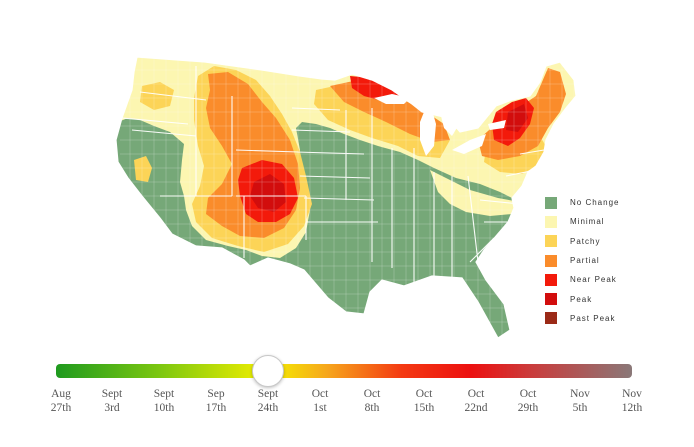 This screenshot has height=447, width=694. I want to click on tick-label: Oct 15th, so click(424, 401).